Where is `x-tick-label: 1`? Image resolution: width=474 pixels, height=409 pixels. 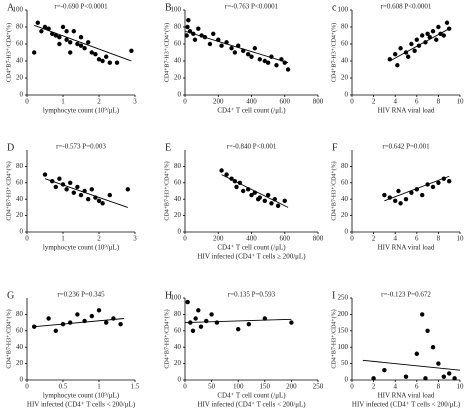 x-tick-label: 1 is located at coordinates (63, 239).